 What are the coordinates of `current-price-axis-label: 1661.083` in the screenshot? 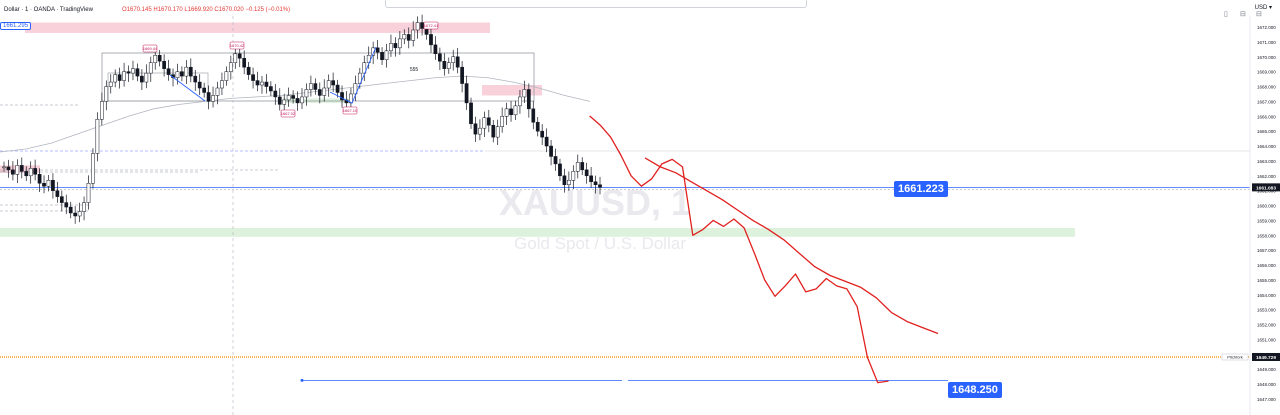 It's located at (1266, 188).